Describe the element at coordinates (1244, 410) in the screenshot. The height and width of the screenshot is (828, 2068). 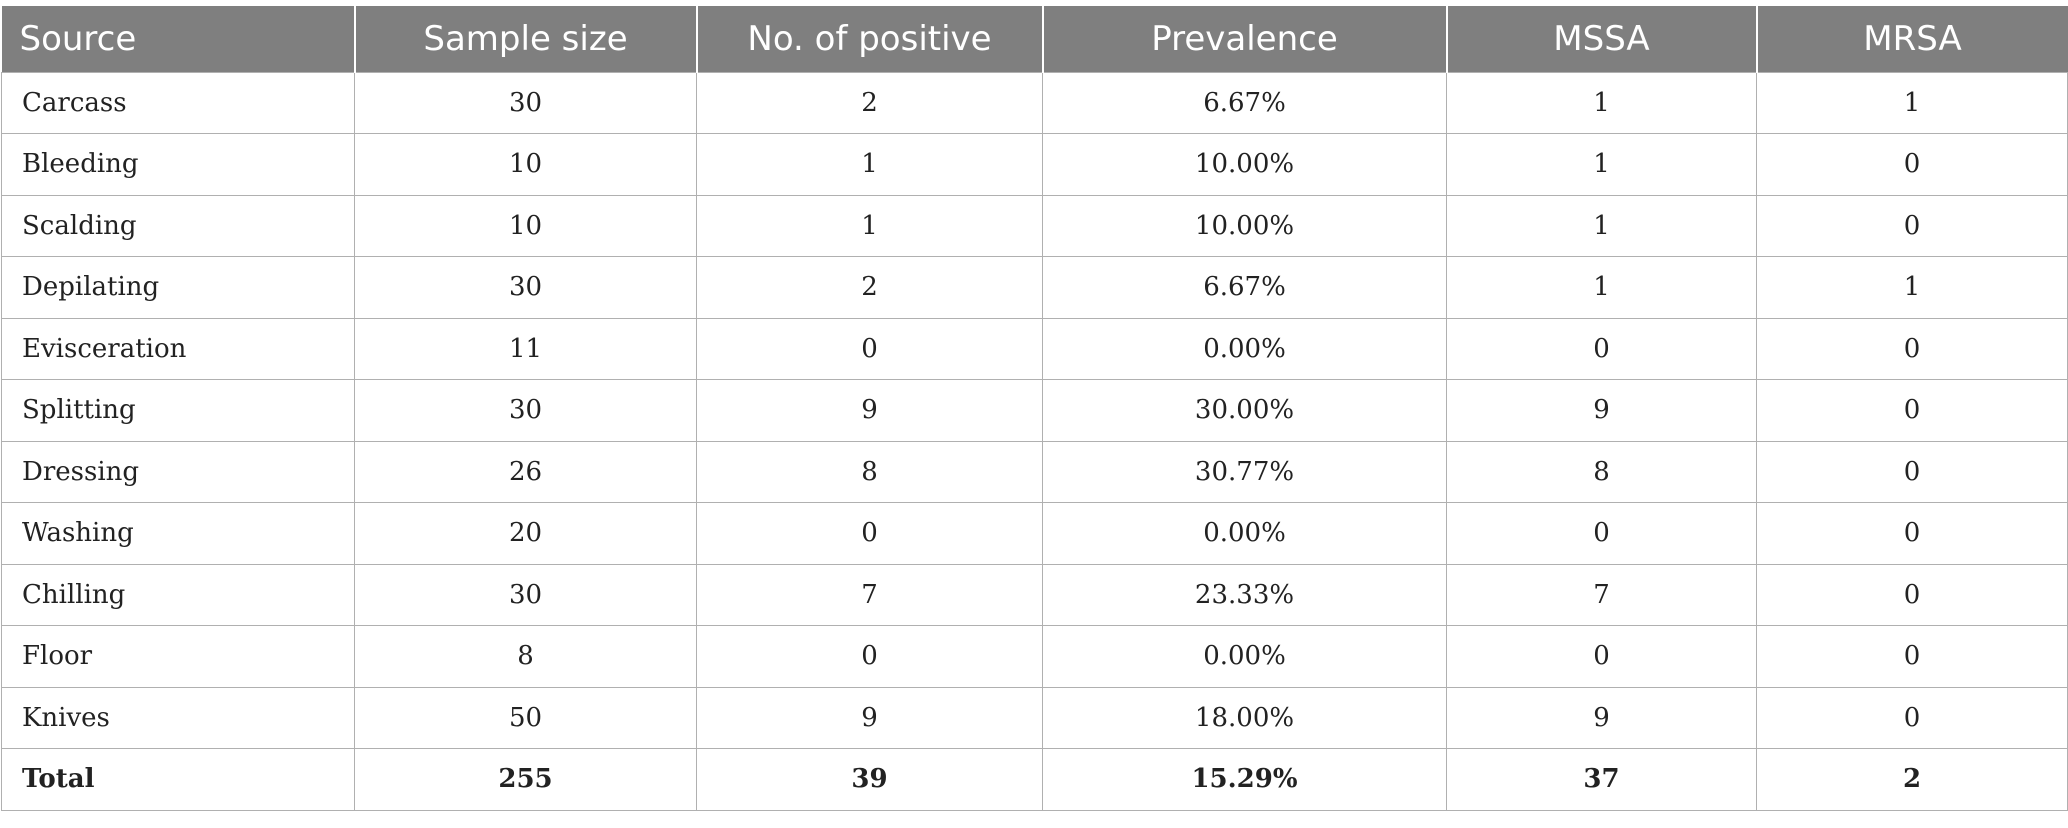
I see `cell-prevalence: 30.00%` at that location.